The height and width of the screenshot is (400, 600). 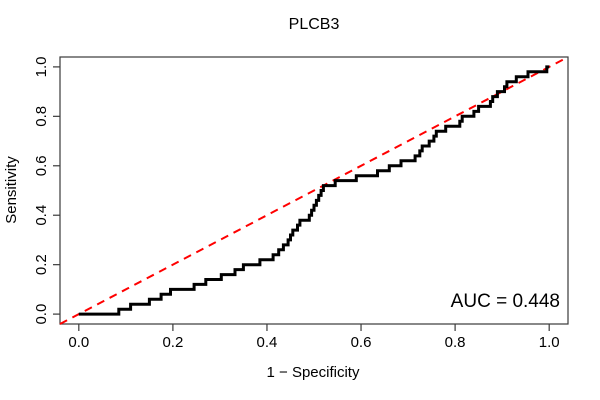 What do you see at coordinates (172, 342) in the screenshot?
I see `x-tick-label: 0.2` at bounding box center [172, 342].